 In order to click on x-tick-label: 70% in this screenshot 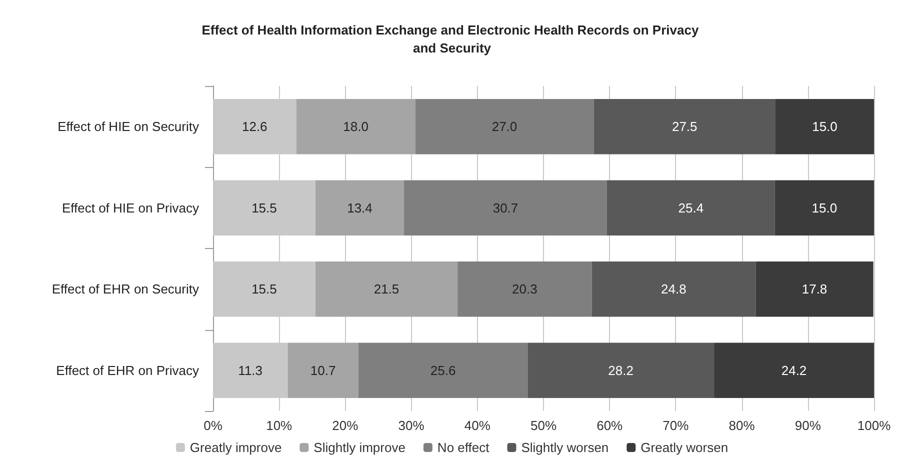, I will do `click(676, 425)`.